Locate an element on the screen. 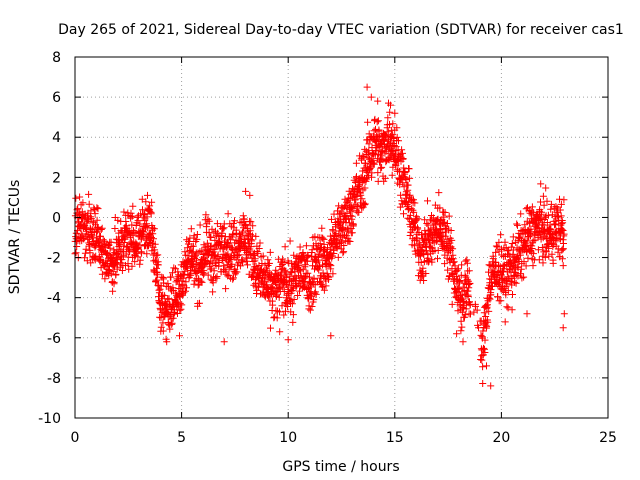 The width and height of the screenshot is (640, 480). y-tick-label: 0 is located at coordinates (56, 218).